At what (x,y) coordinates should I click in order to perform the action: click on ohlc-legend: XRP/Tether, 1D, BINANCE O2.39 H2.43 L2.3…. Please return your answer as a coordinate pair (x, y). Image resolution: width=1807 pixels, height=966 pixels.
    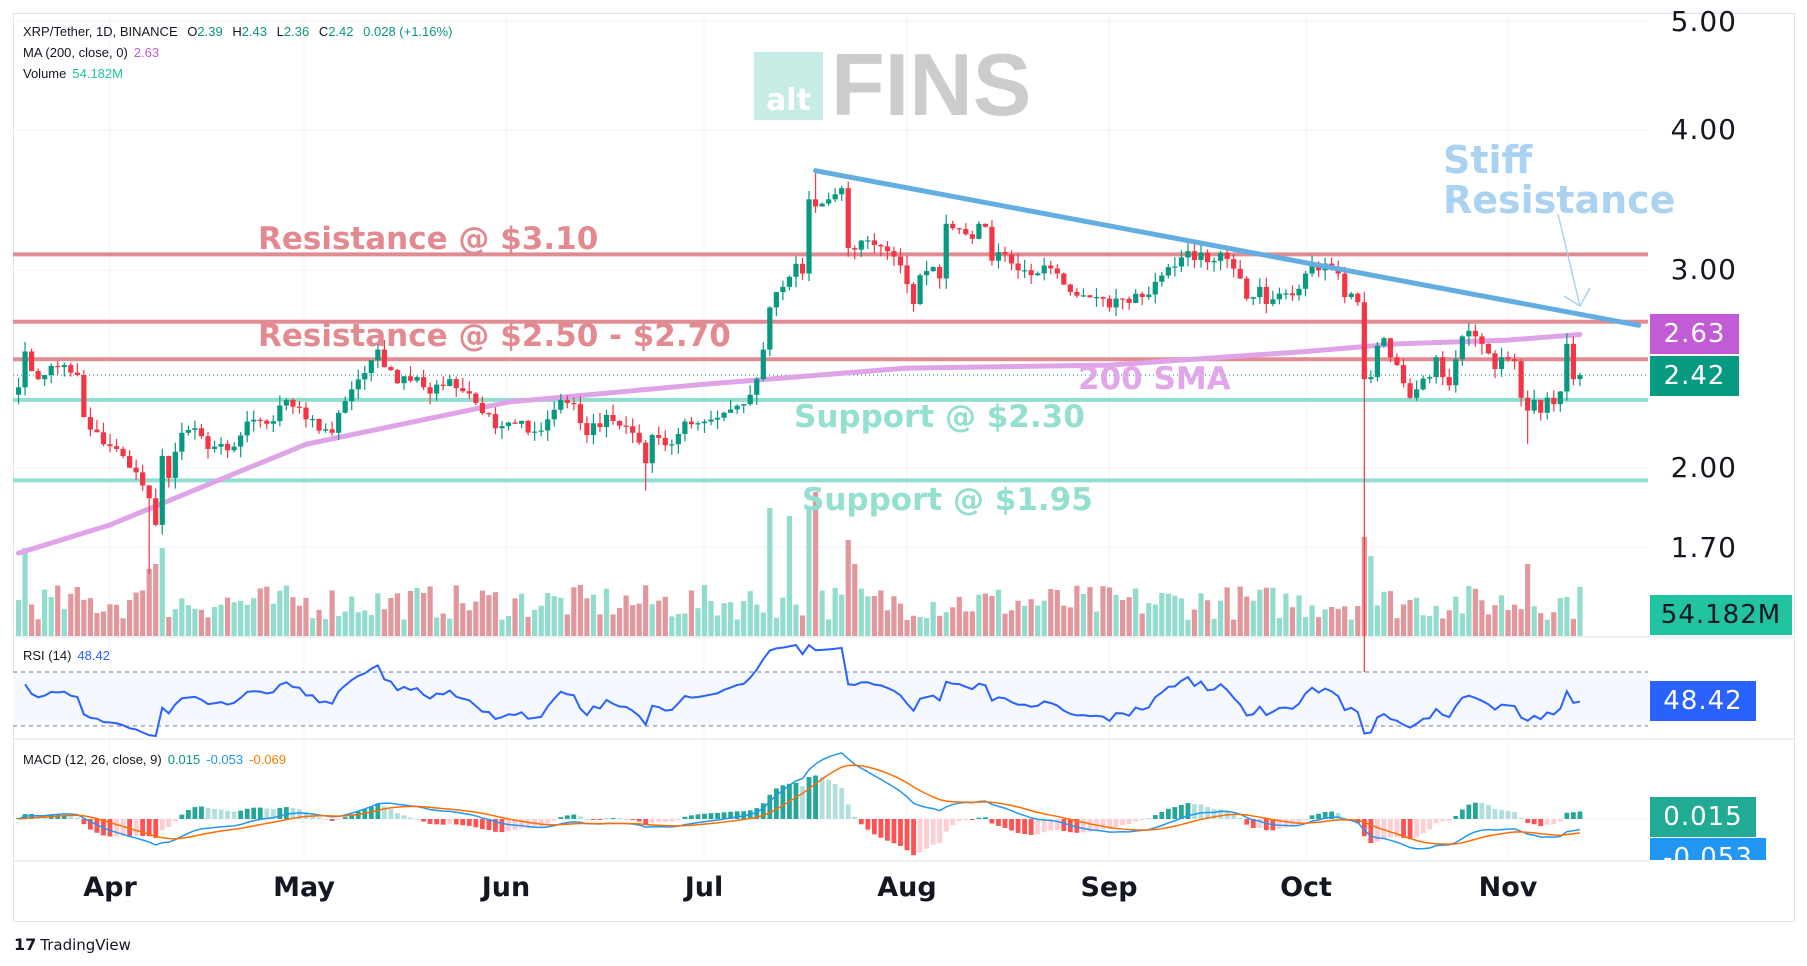
    Looking at the image, I should click on (240, 31).